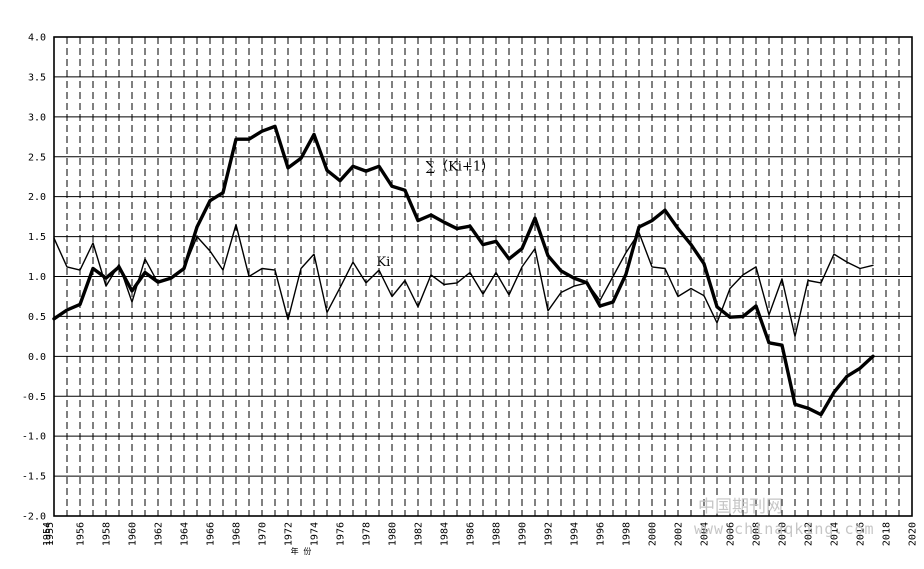 The width and height of the screenshot is (924, 569). I want to click on annotations: ∑（Ki+1） Ki, so click(435, 214).